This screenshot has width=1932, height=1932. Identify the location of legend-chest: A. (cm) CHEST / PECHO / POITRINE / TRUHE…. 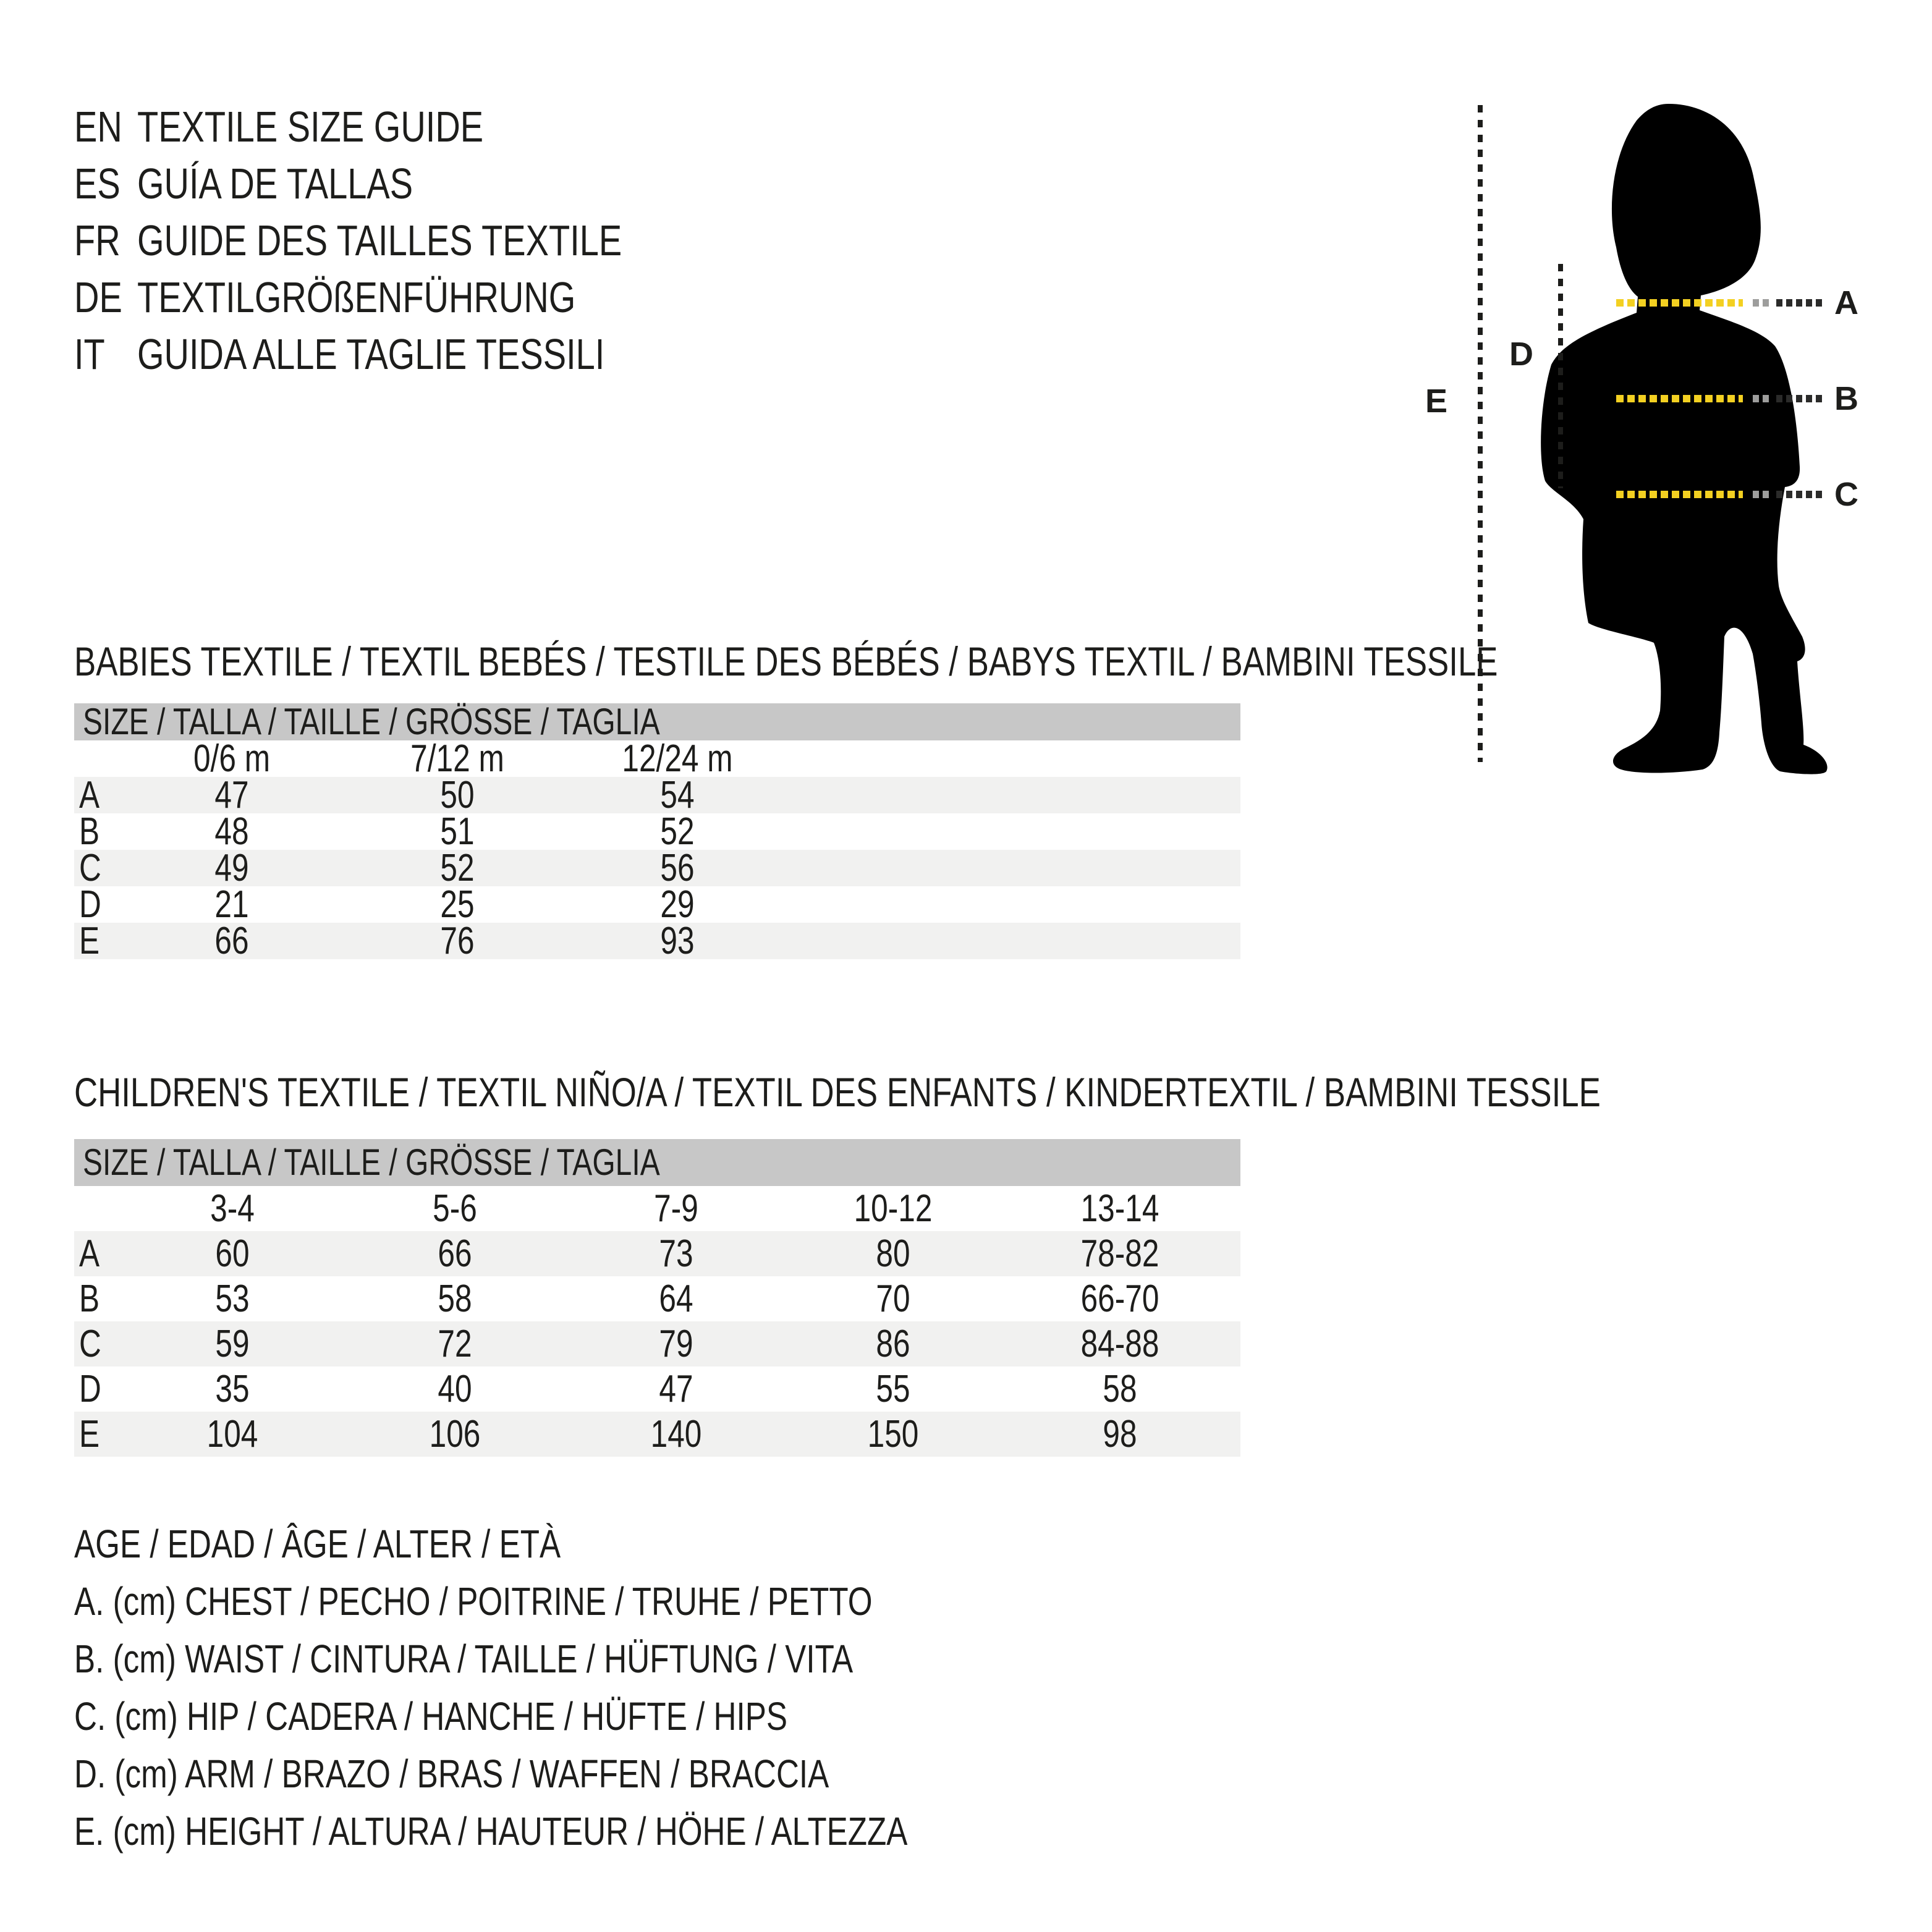
(473, 1601).